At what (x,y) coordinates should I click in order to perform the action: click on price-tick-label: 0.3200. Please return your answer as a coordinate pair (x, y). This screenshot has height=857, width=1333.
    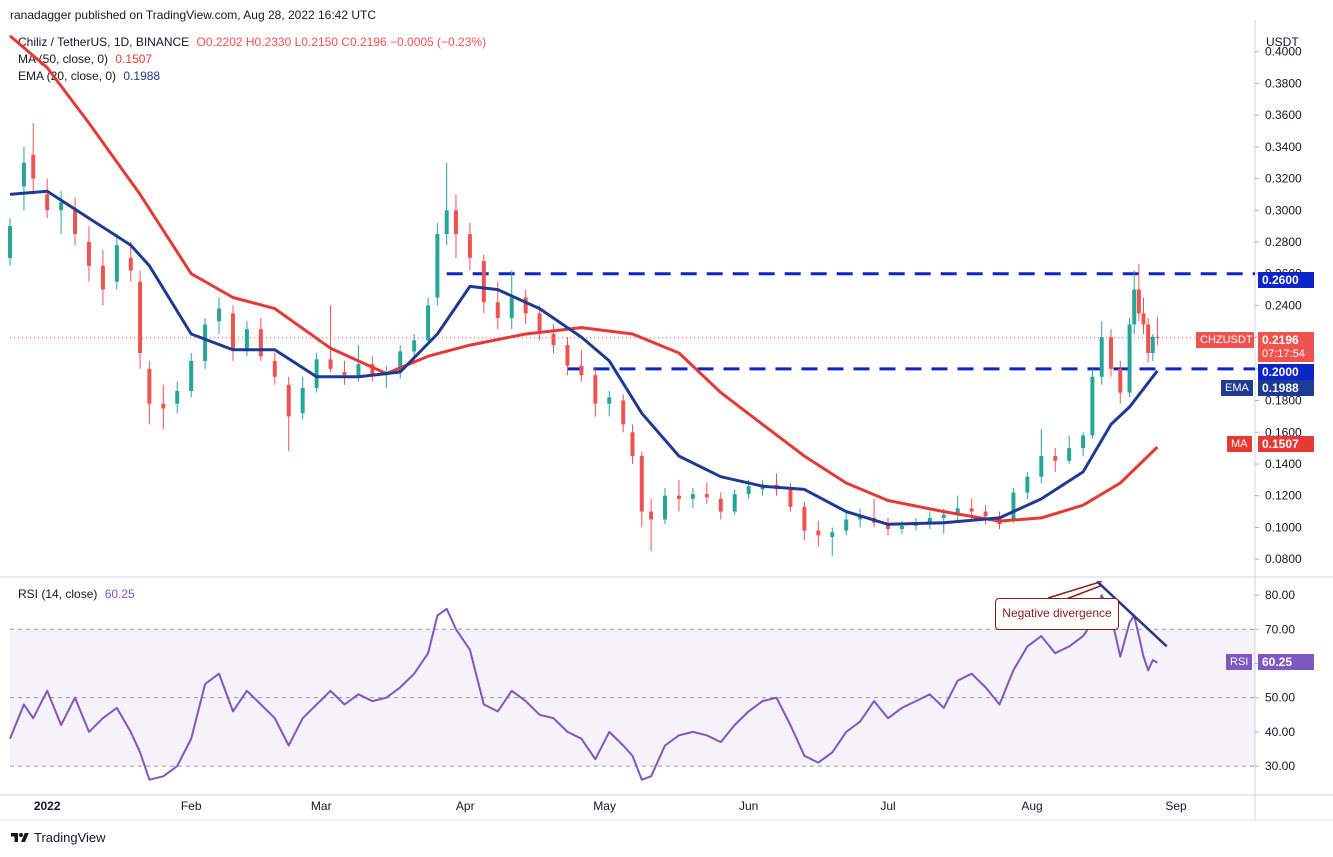
    Looking at the image, I should click on (1283, 179).